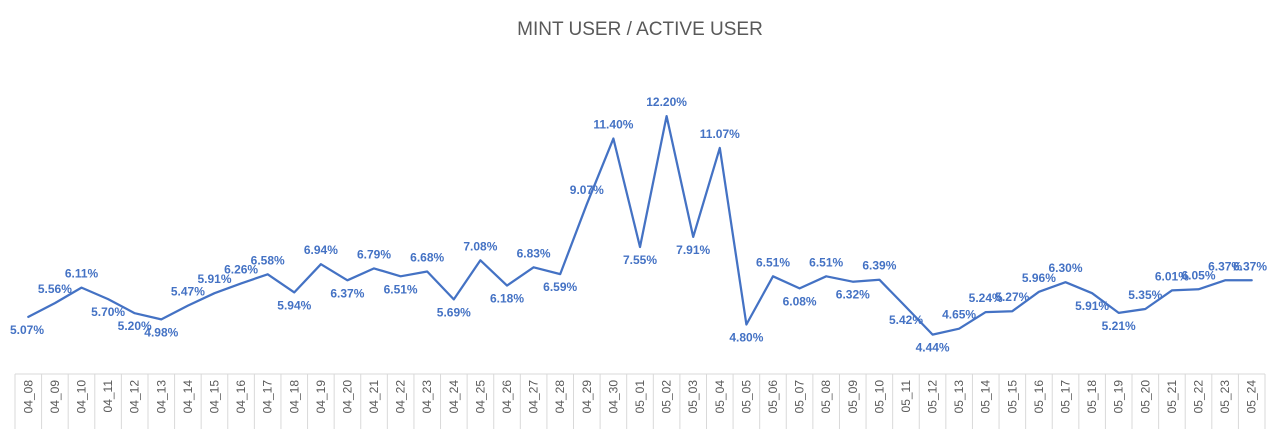 This screenshot has width=1280, height=436. Describe the element at coordinates (108, 396) in the screenshot. I see `x-tick-label: 04_11` at that location.